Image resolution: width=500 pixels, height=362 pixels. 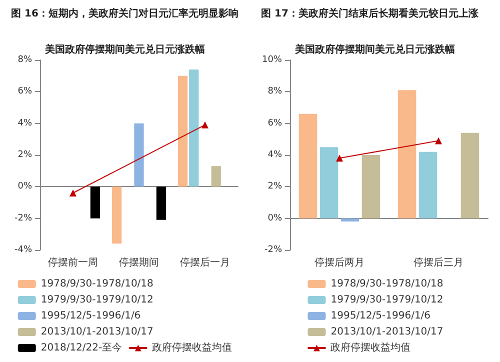 I want to click on x-tick-label: 停摆后两月, so click(x=339, y=262).